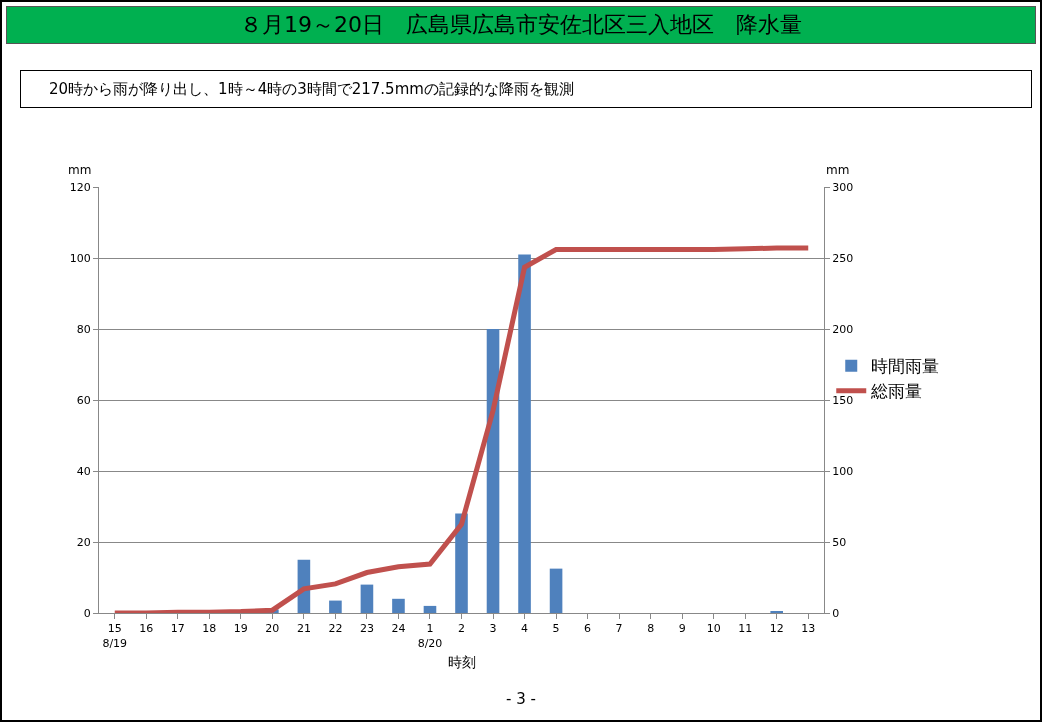  Describe the element at coordinates (839, 542) in the screenshot. I see `y2-tick-label: 50` at that location.